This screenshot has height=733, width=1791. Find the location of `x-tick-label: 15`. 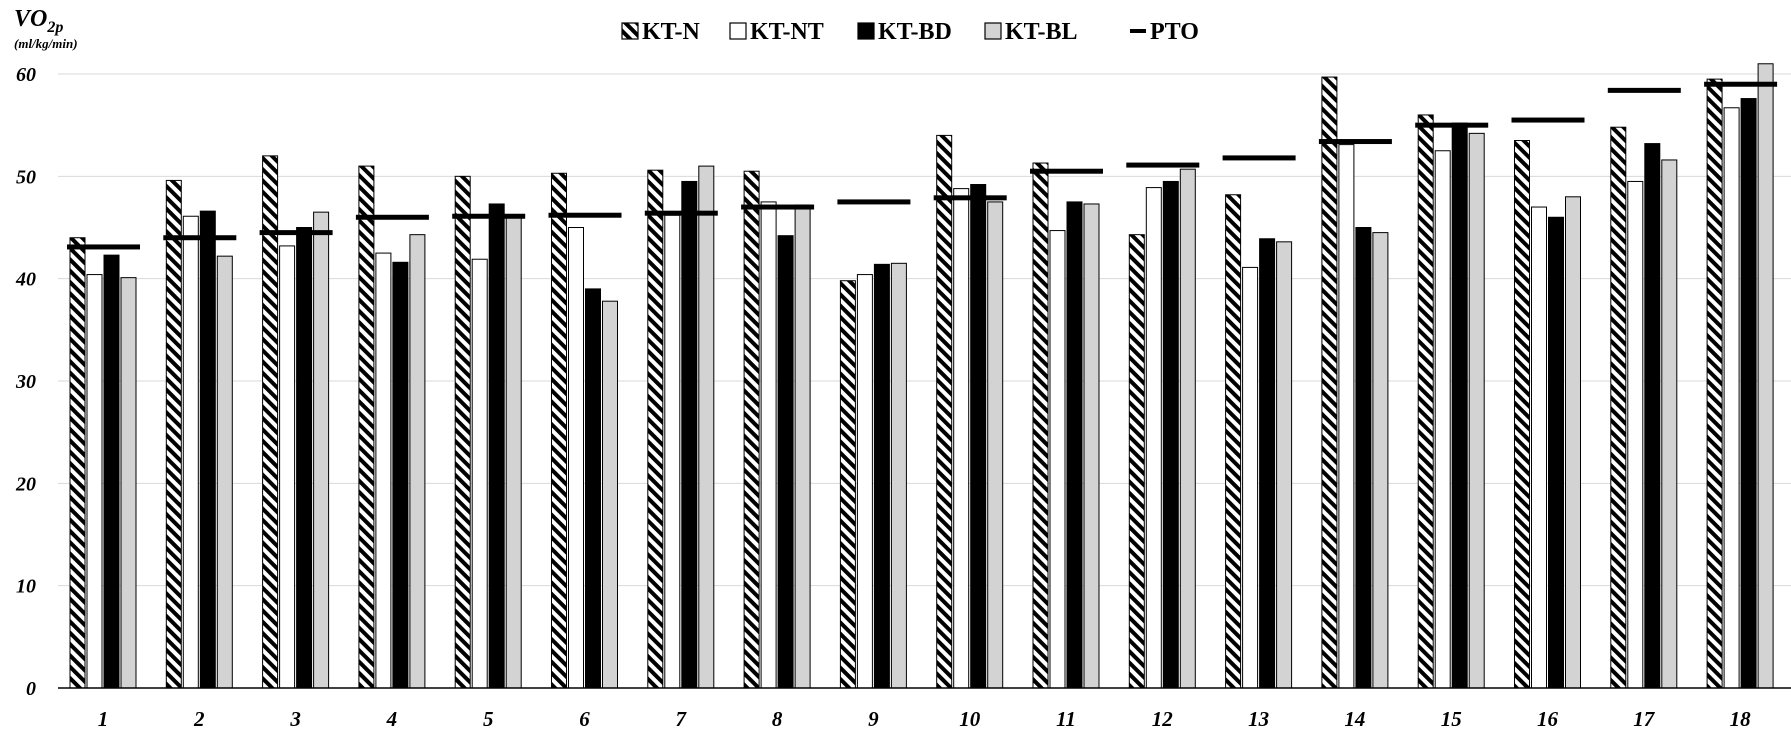

x-tick-label: 15 is located at coordinates (1451, 719).